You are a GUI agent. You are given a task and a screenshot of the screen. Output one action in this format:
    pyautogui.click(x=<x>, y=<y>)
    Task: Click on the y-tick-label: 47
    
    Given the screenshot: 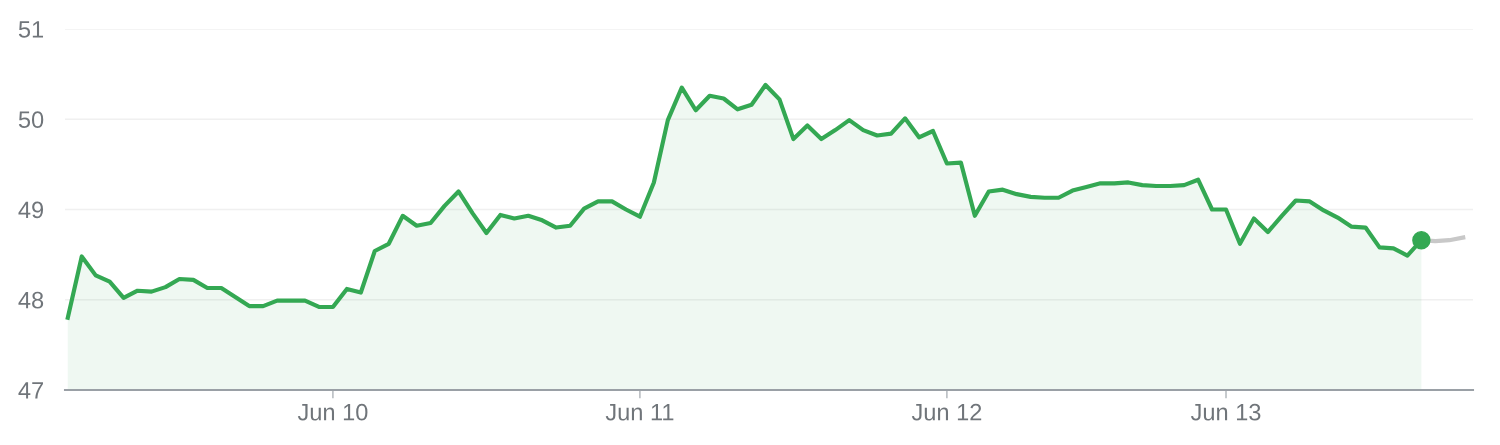 What is the action you would take?
    pyautogui.click(x=30, y=390)
    